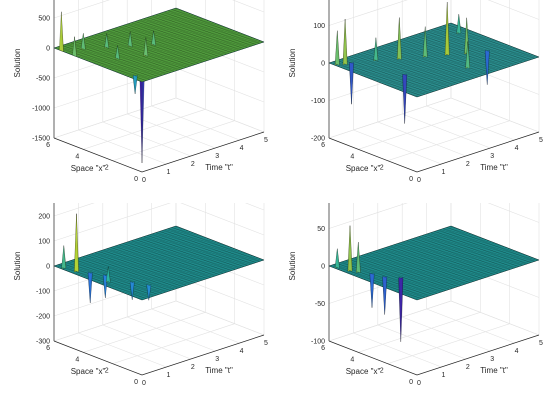 This screenshot has width=550, height=405. I want to click on surface-mesh, so click(434, 263).